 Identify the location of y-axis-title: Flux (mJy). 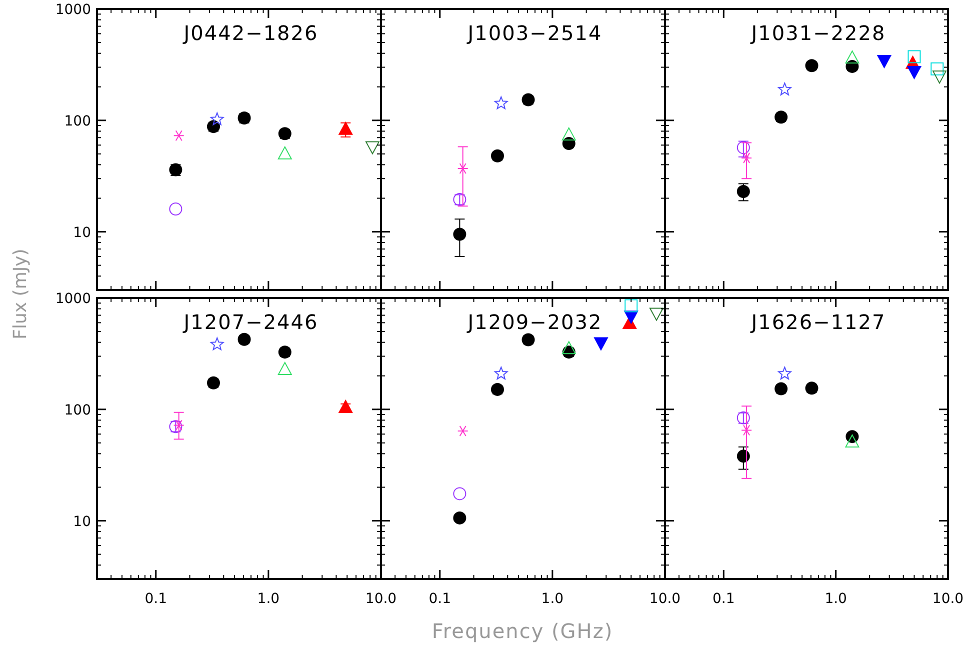
(20, 294).